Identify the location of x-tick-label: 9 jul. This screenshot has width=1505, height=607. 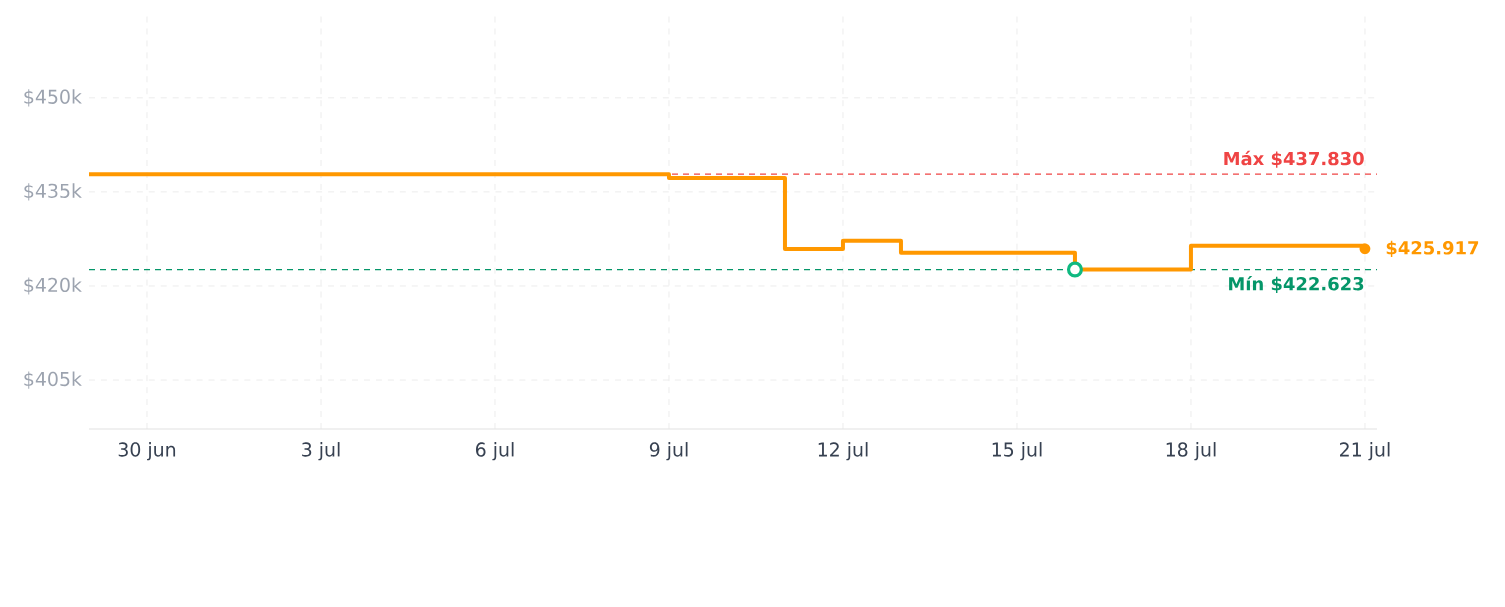
(668, 451).